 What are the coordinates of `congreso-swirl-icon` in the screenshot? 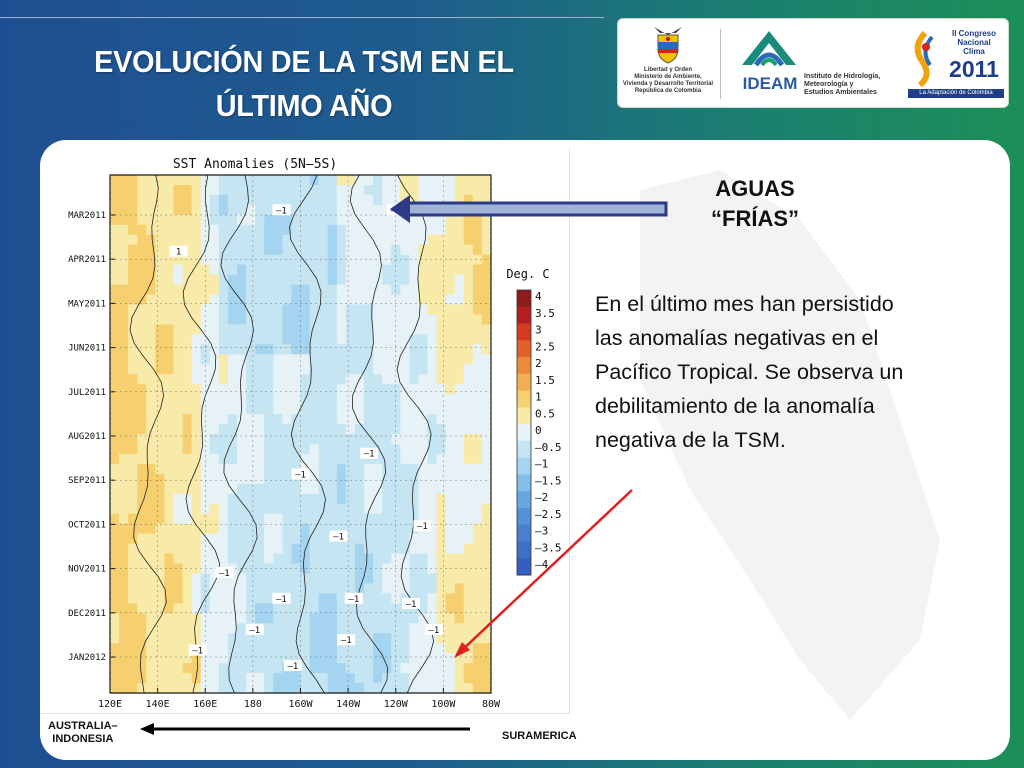 It's located at (924, 58).